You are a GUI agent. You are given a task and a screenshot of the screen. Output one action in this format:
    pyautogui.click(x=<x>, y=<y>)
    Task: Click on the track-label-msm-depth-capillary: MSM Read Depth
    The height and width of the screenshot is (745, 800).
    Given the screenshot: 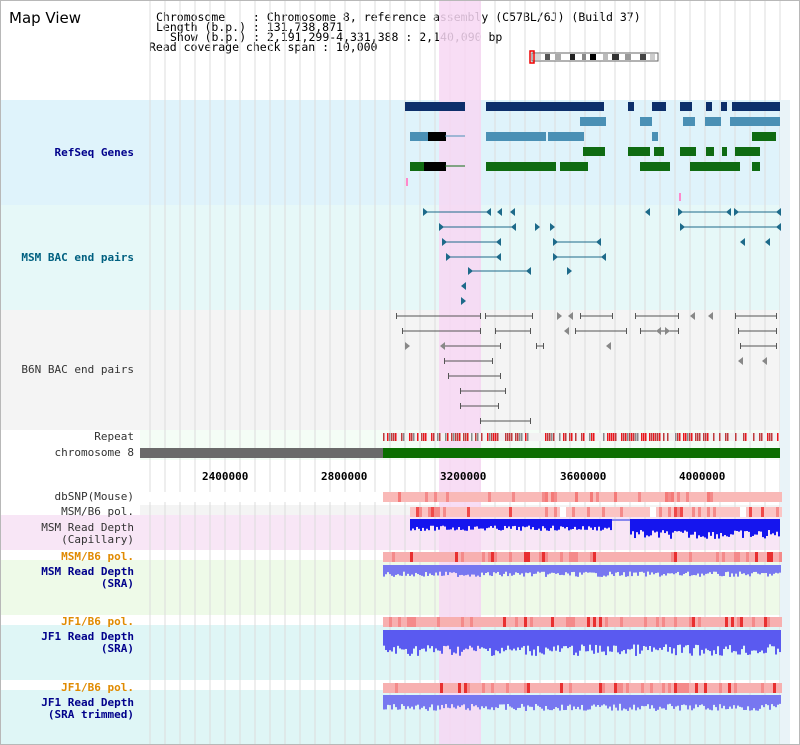 What is the action you would take?
    pyautogui.click(x=87, y=527)
    